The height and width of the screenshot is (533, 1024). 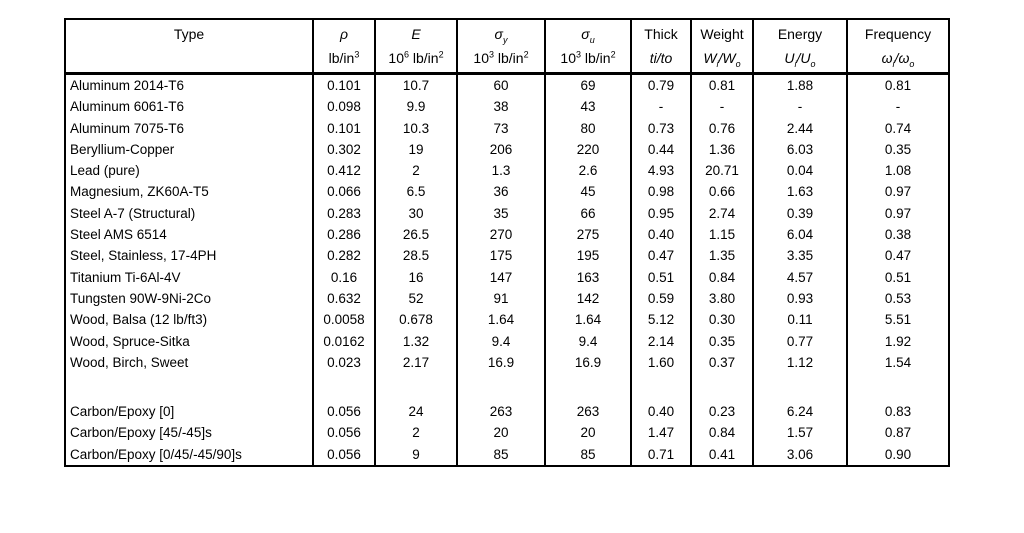 I want to click on value-cell: 0.302, so click(x=344, y=149).